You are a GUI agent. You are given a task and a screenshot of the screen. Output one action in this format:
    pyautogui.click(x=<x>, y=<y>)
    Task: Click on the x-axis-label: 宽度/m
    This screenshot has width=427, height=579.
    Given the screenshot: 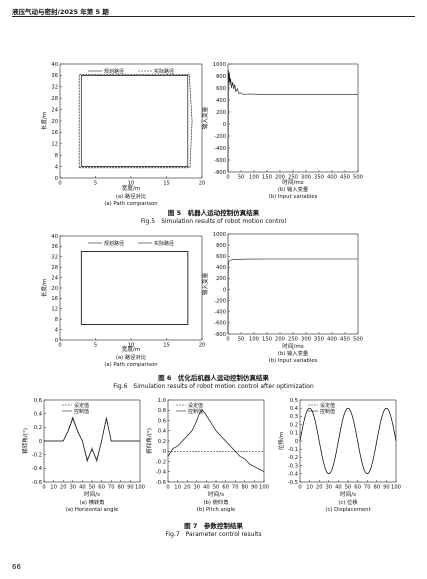 What is the action you would take?
    pyautogui.click(x=131, y=349)
    